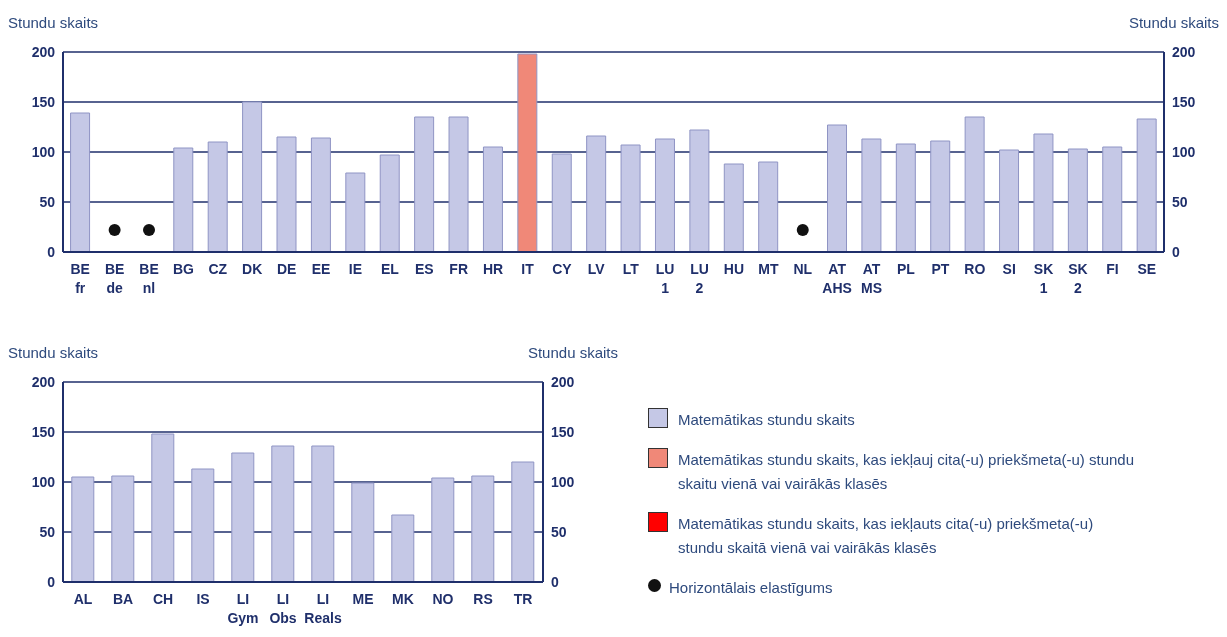  Describe the element at coordinates (563, 381) in the screenshot. I see `y2-tick-label: 200` at that location.